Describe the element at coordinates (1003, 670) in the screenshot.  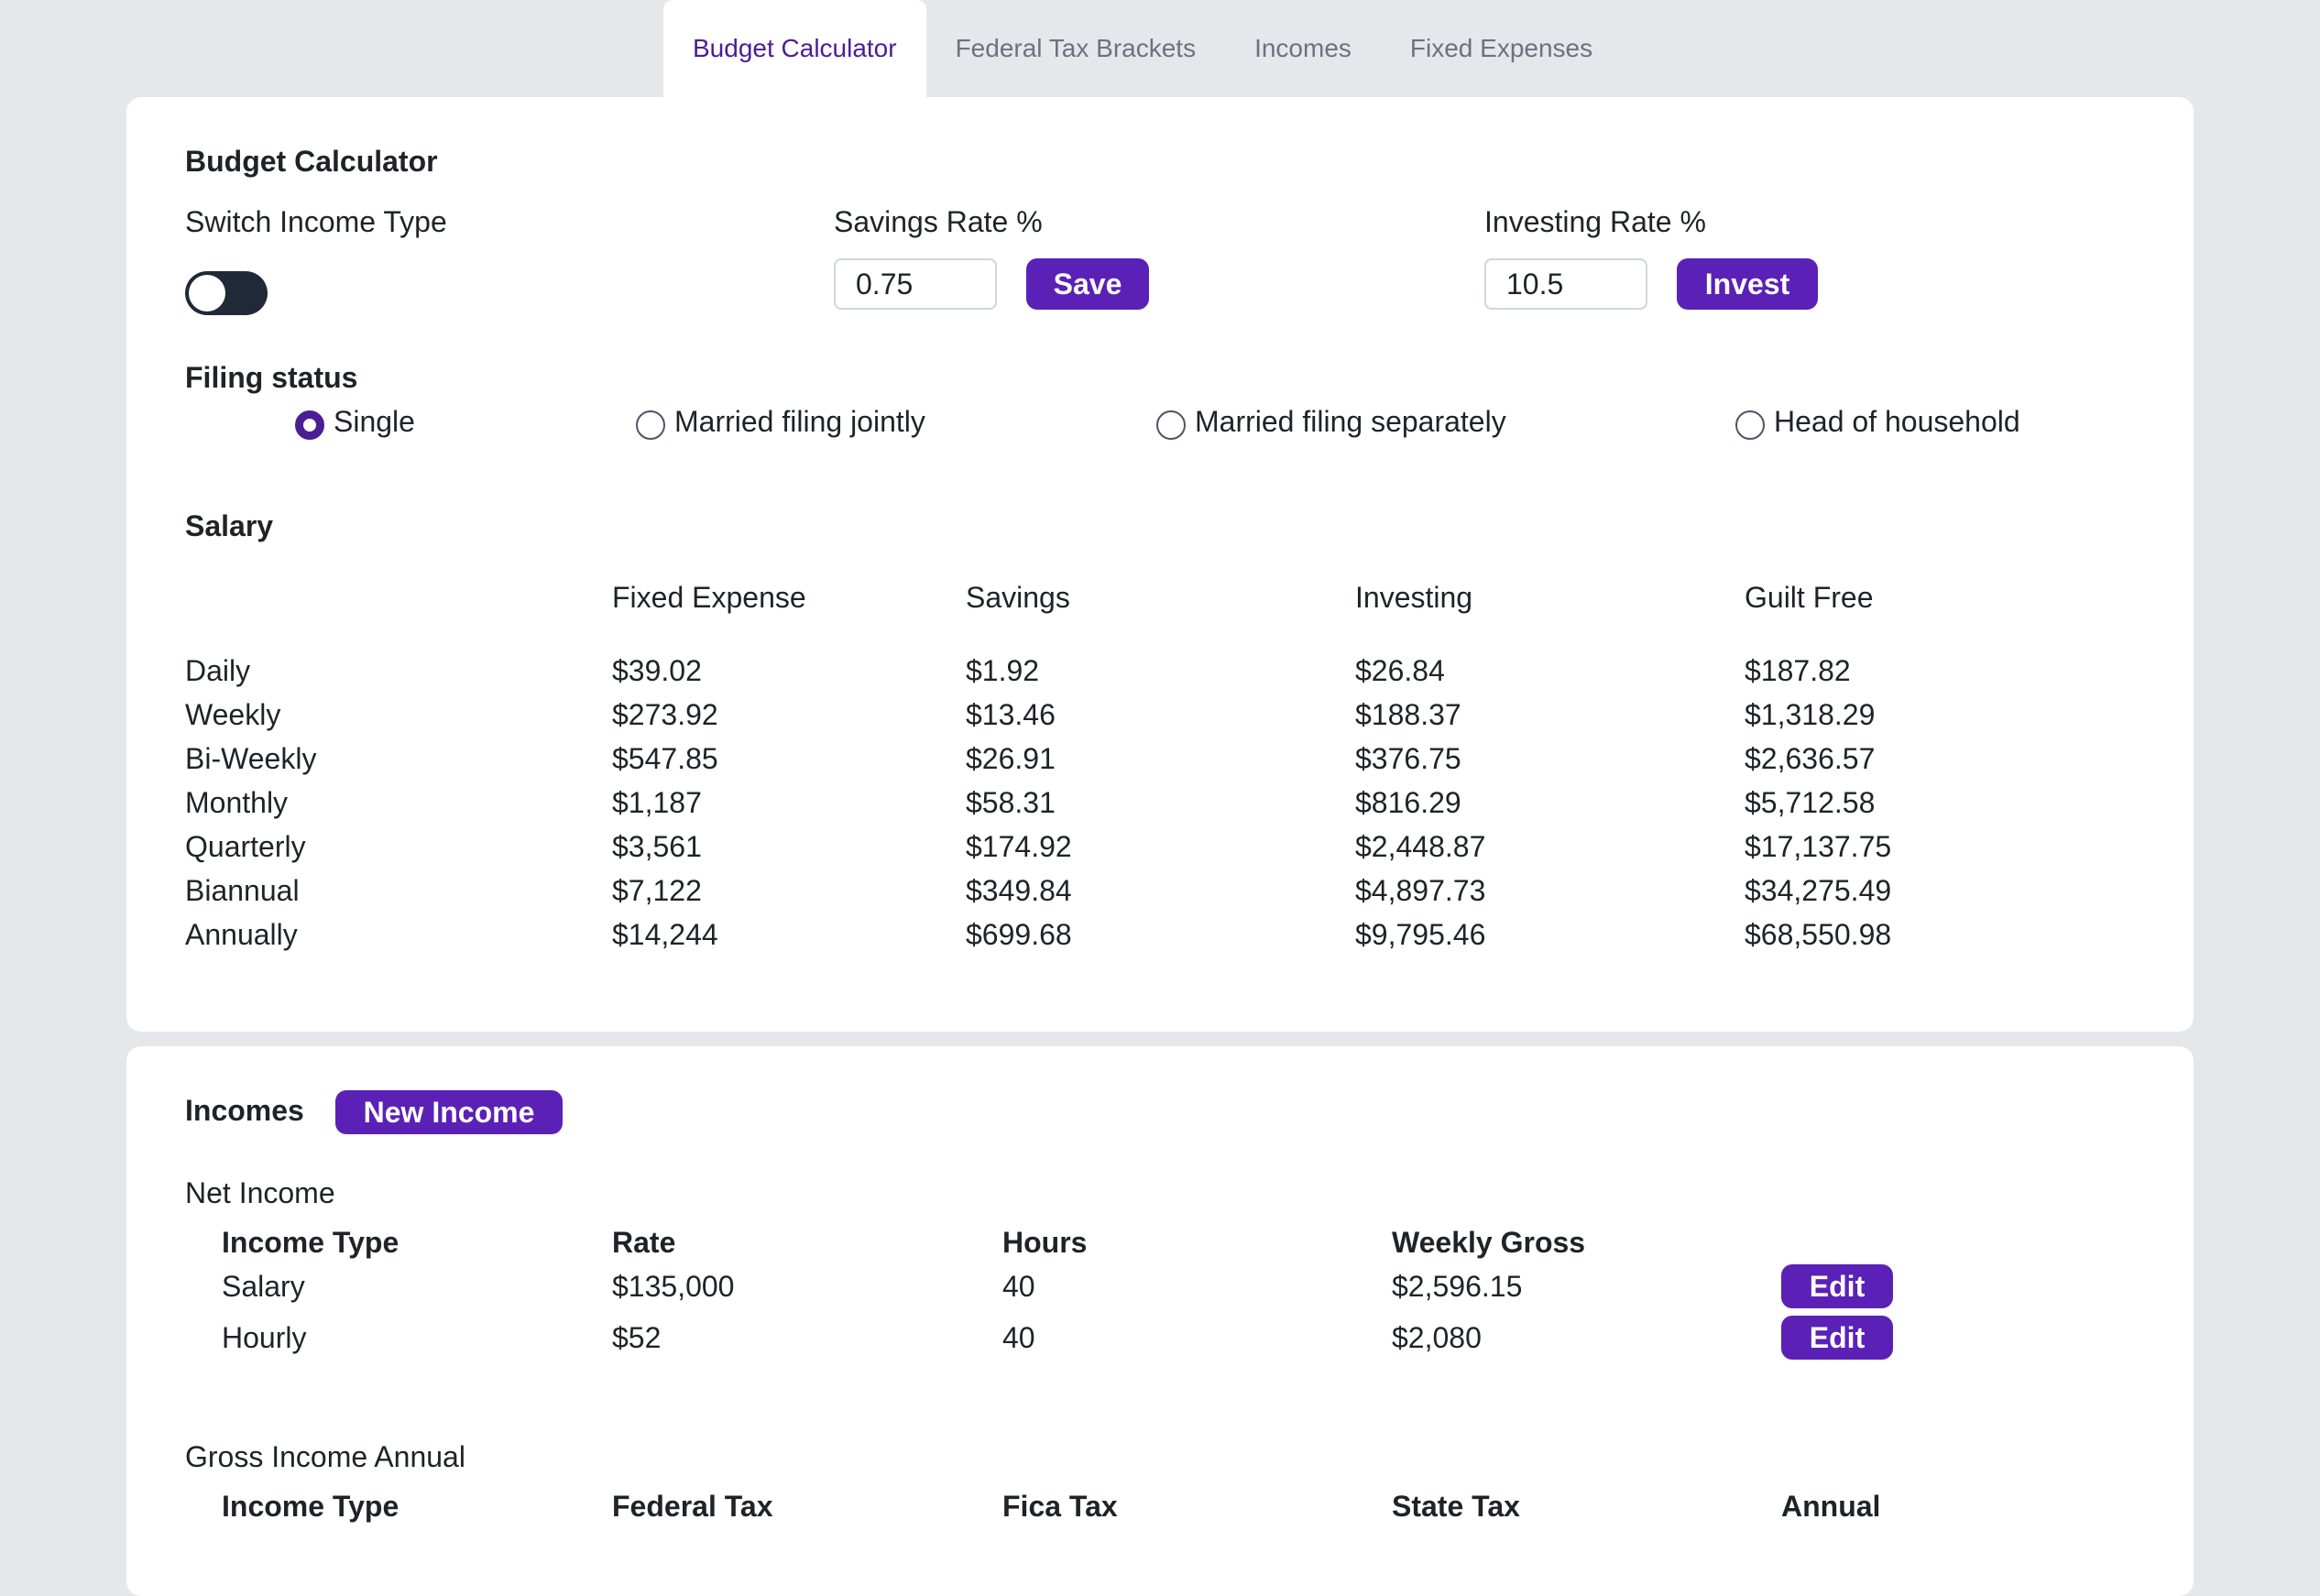
I see `cell-savings: $1.92` at that location.